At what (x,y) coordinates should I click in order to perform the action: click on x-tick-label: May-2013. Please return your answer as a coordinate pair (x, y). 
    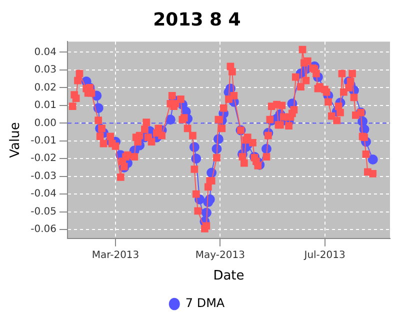
    Looking at the image, I should click on (220, 255).